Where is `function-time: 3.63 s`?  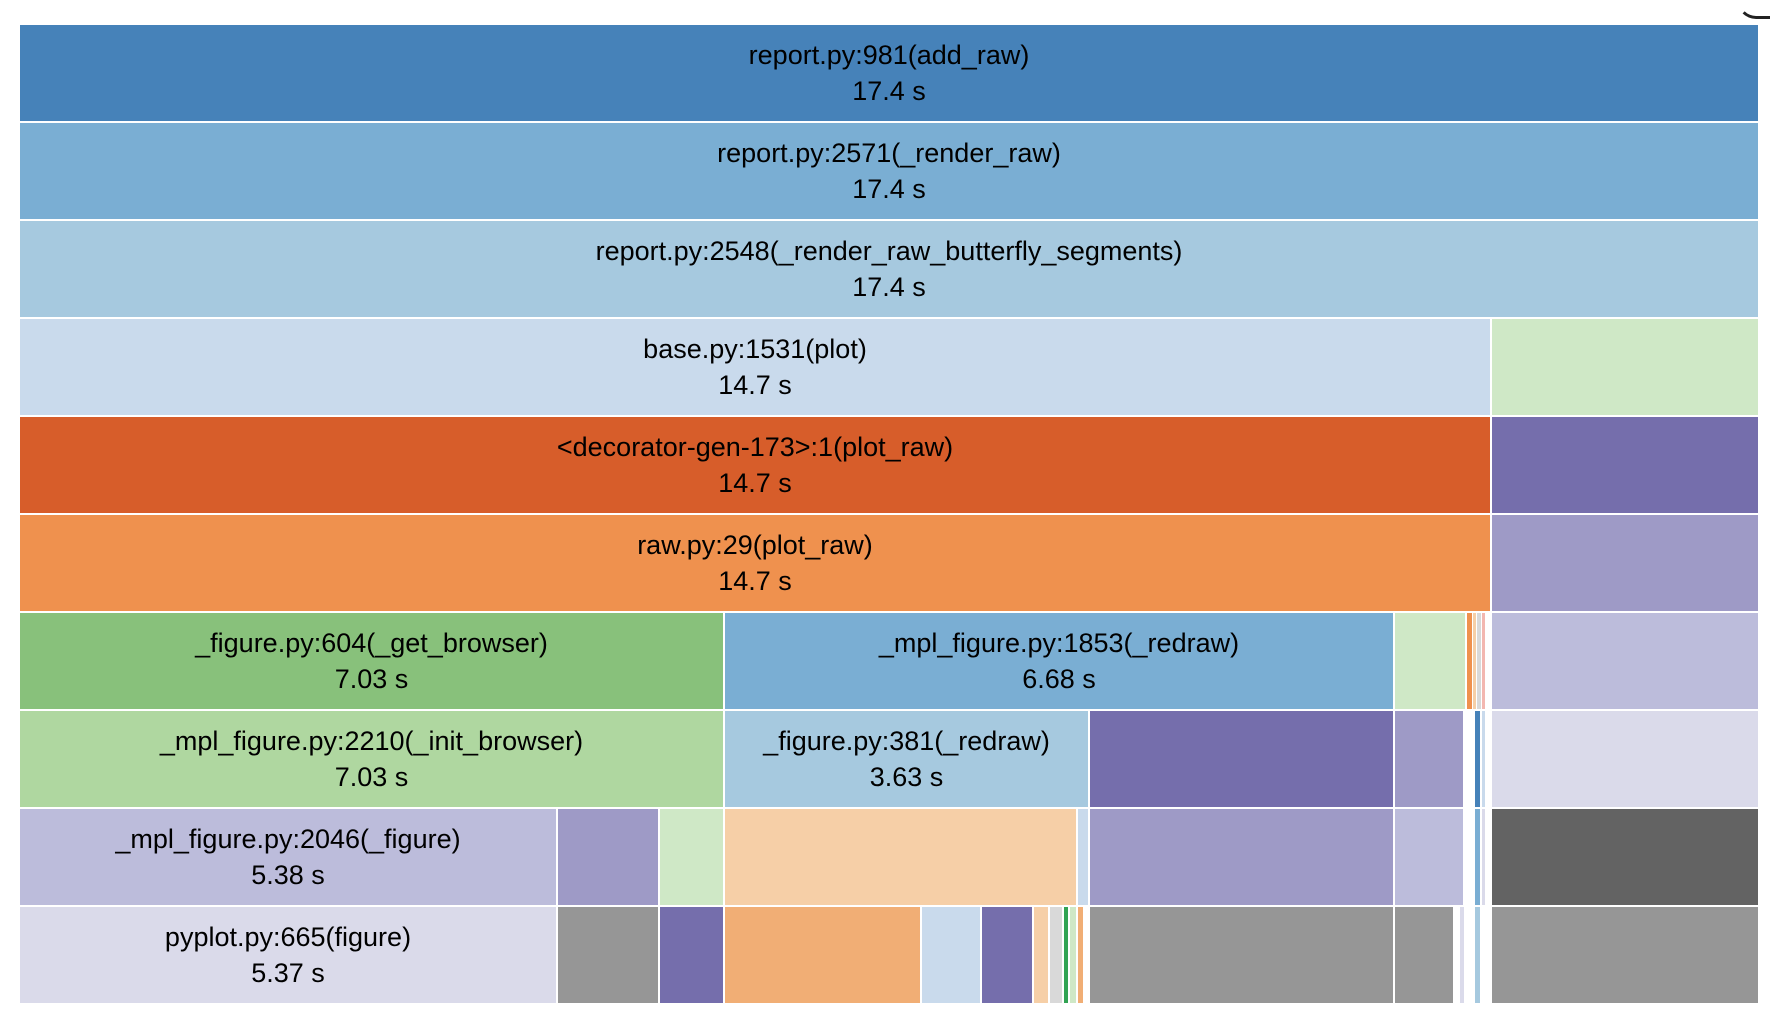
function-time: 3.63 s is located at coordinates (906, 777).